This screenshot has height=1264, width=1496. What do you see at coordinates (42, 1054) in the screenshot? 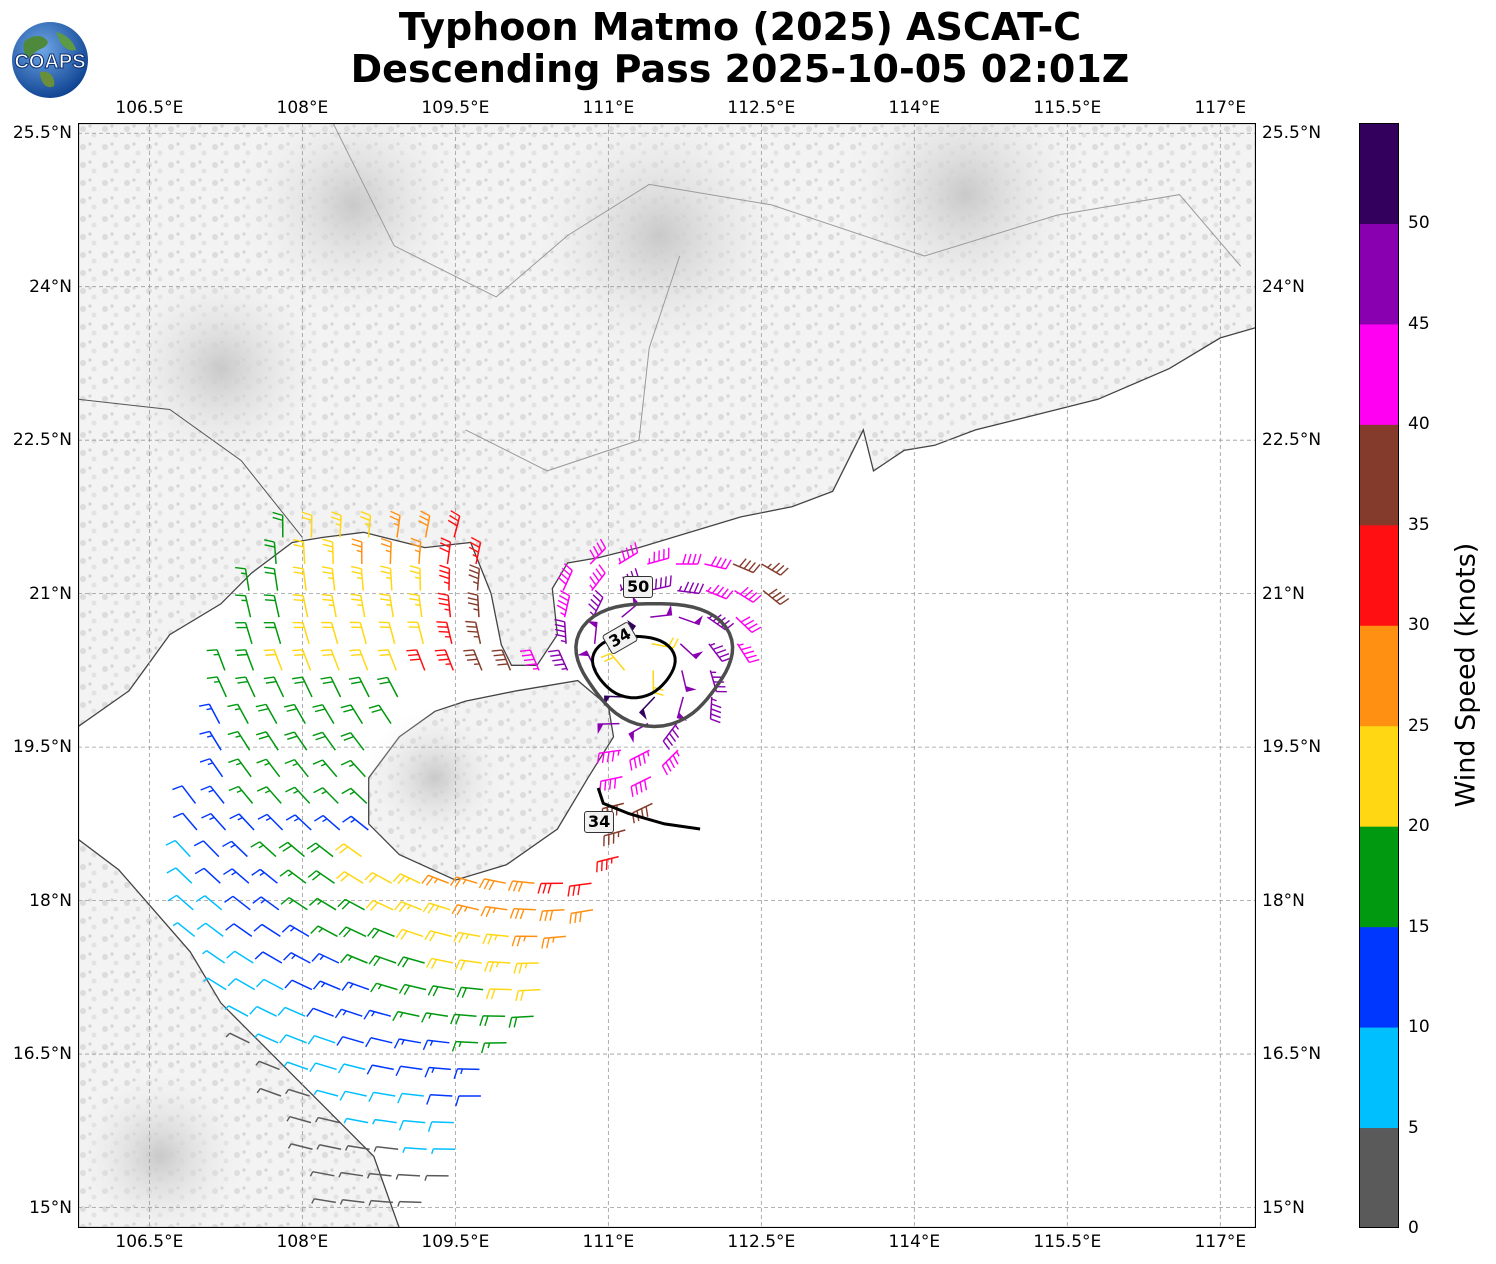
I see `lat-tick-left: 16.5°N` at bounding box center [42, 1054].